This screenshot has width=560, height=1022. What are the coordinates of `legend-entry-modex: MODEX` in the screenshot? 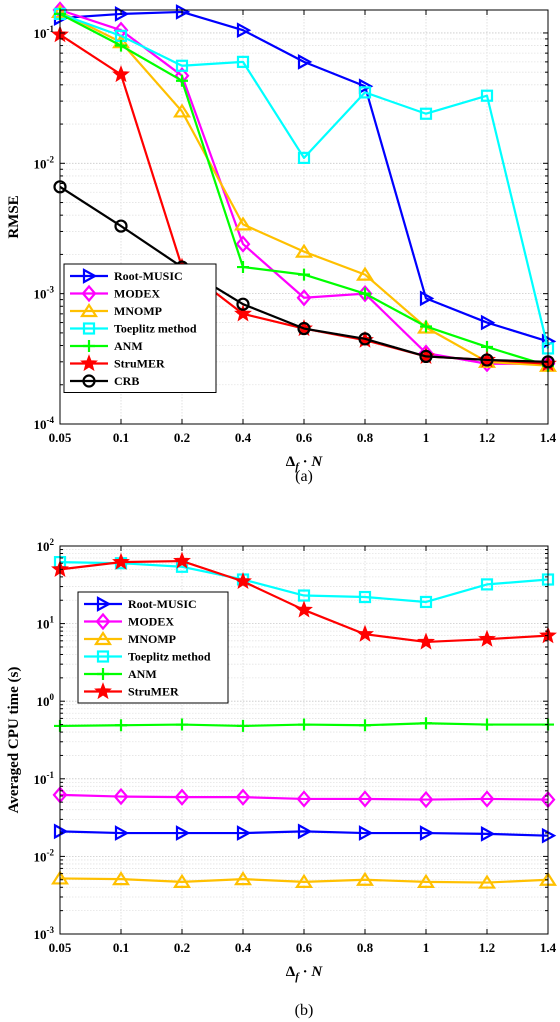 It's located at (129, 621).